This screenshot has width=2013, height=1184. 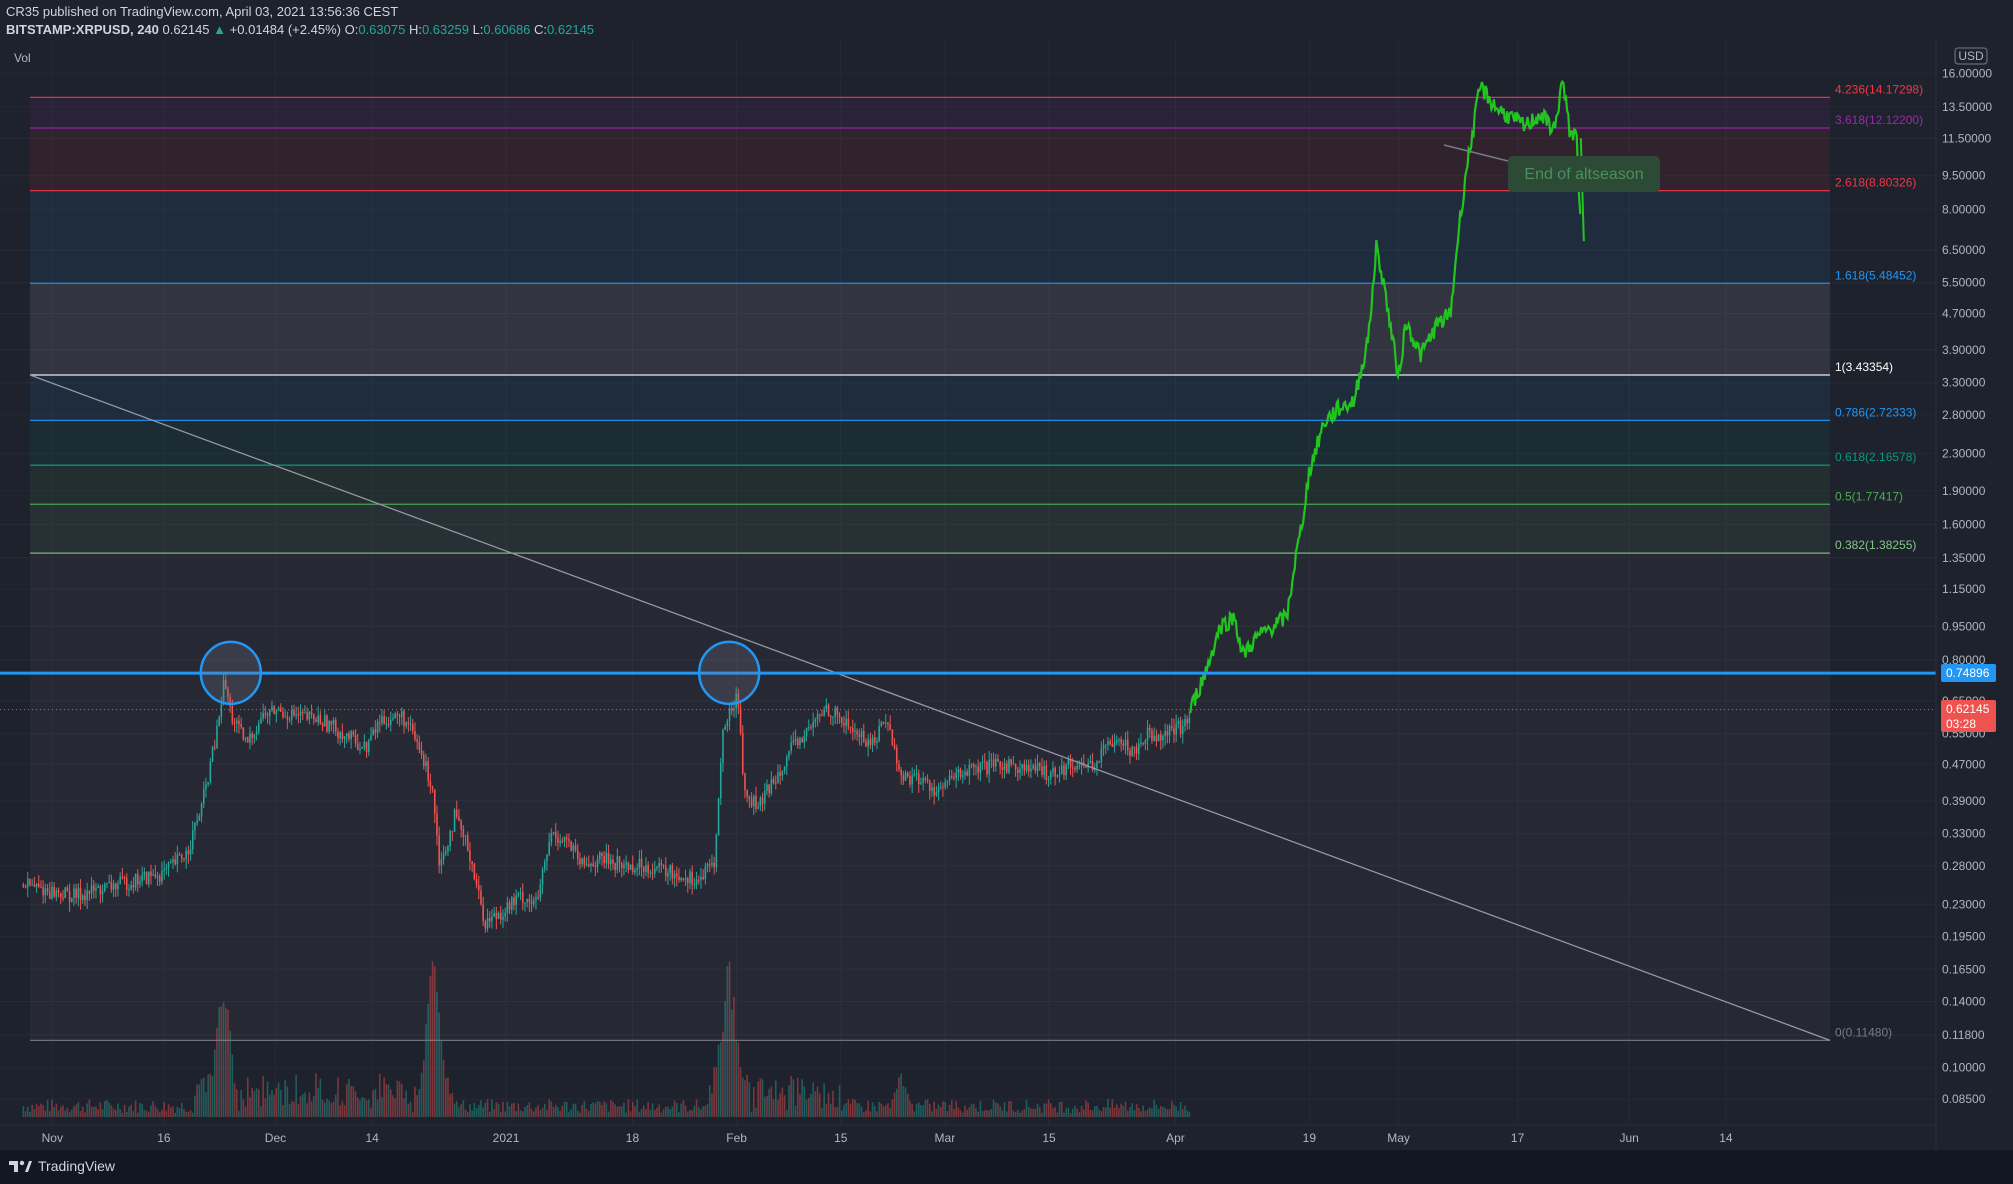 What do you see at coordinates (1551, 168) in the screenshot?
I see `annotation: End of altseason` at bounding box center [1551, 168].